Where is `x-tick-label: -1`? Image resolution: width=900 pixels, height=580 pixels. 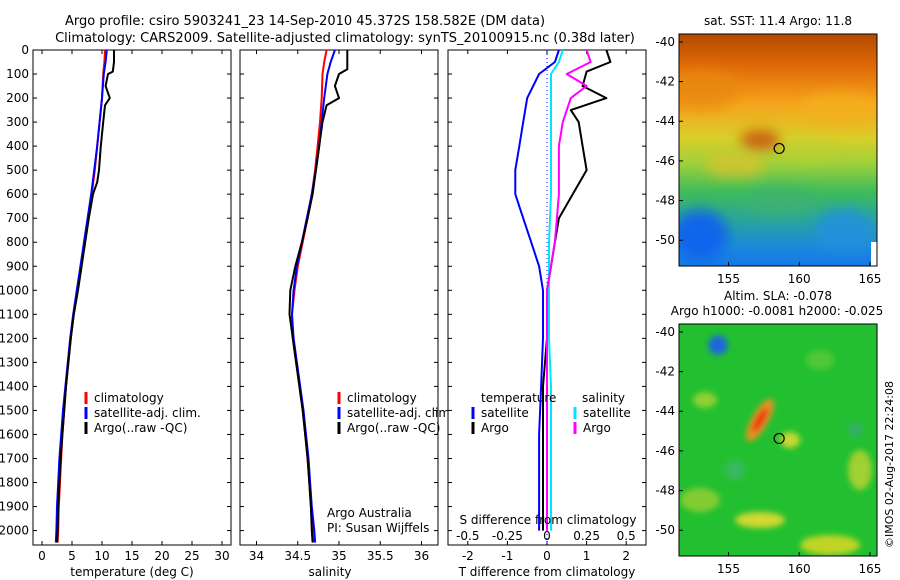 x-tick-label: -1 is located at coordinates (507, 556).